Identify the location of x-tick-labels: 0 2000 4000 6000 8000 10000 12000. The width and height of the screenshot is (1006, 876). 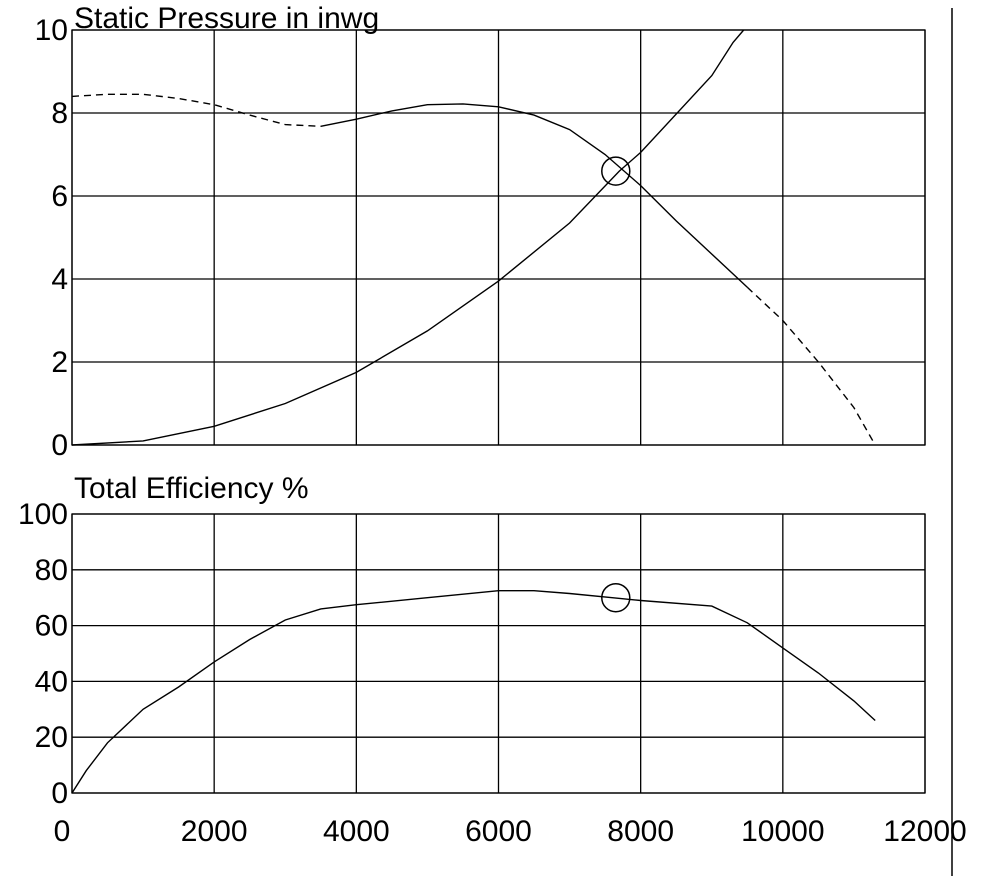
(510, 831).